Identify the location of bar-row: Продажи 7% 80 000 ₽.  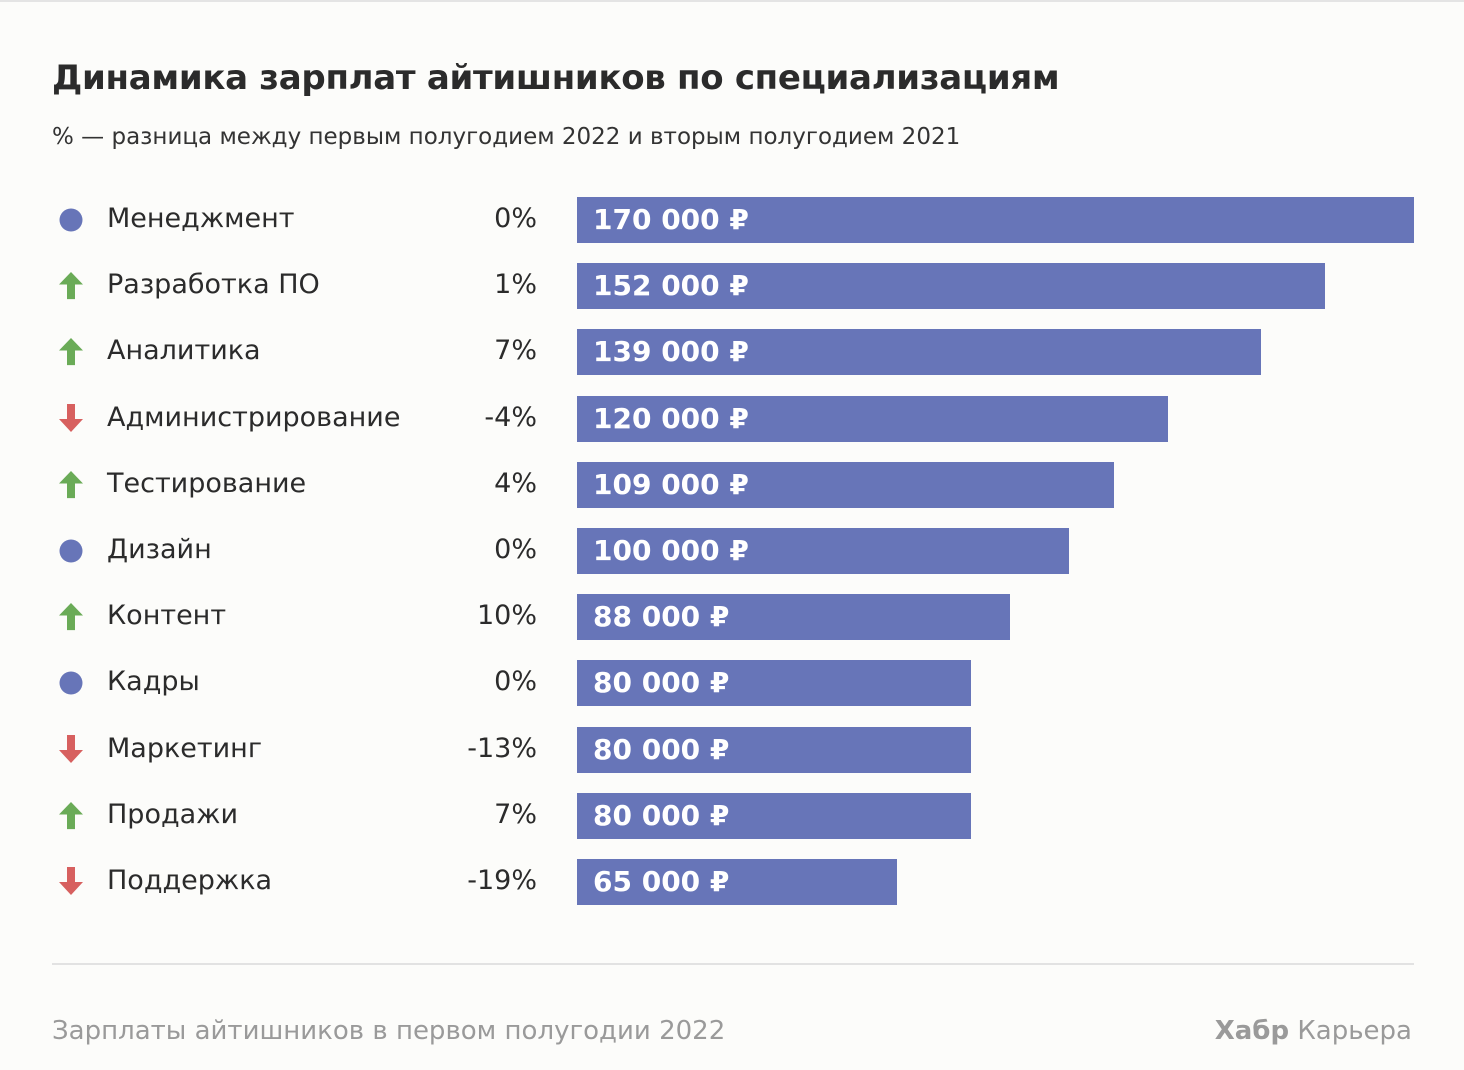
(732, 815).